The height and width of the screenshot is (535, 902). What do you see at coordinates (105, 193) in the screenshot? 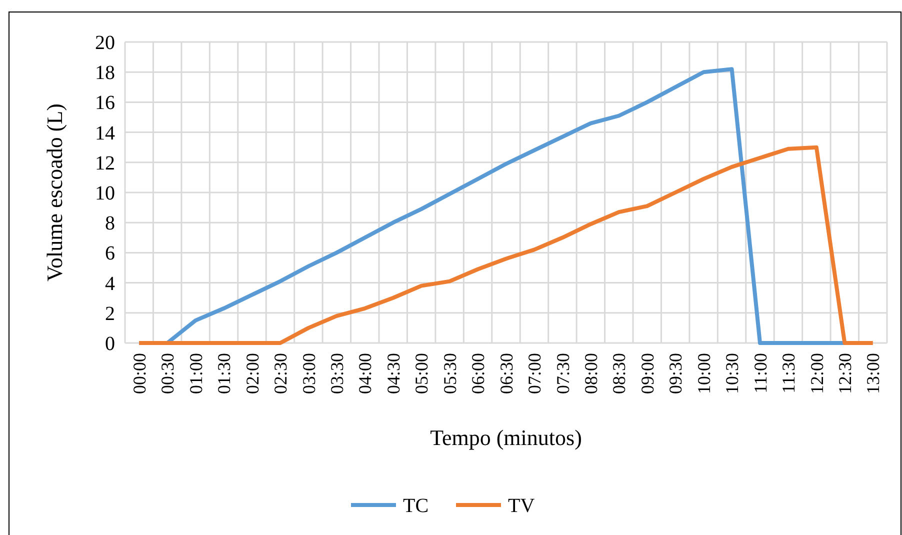
I see `y-tick-label: 10` at bounding box center [105, 193].